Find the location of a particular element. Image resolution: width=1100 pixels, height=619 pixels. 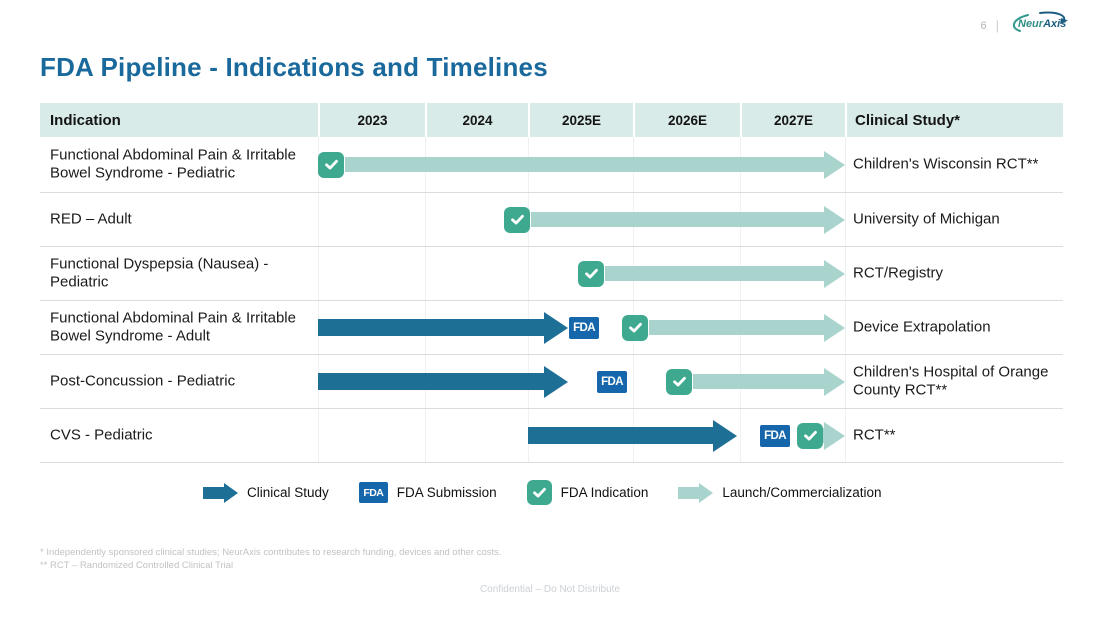

confidentiality-footer: Confidential – Do Not Distribute is located at coordinates (550, 589).